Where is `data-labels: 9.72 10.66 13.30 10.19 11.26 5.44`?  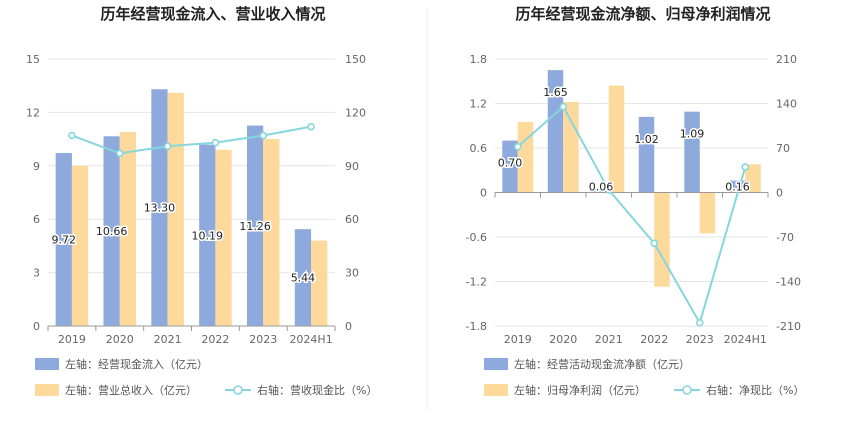 data-labels: 9.72 10.66 13.30 10.19 11.26 5.44 is located at coordinates (183, 243).